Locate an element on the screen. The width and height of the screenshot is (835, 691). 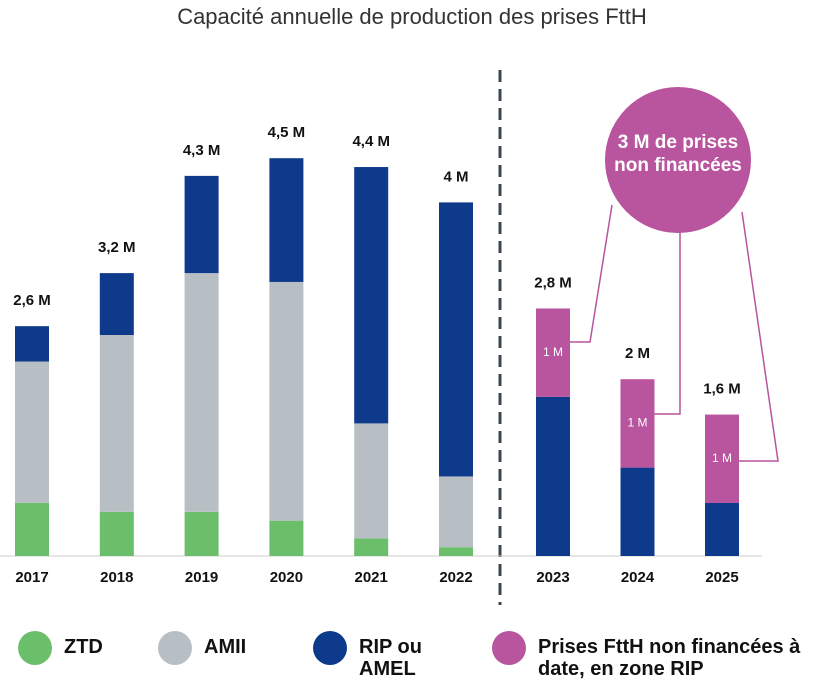
x-tick-label: 2025 is located at coordinates (721, 577).